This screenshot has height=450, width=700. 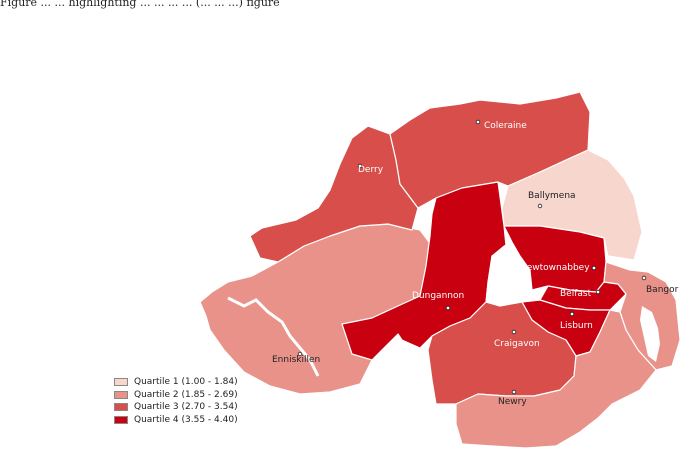 I want to click on town-marker-derry, so click(x=360, y=166).